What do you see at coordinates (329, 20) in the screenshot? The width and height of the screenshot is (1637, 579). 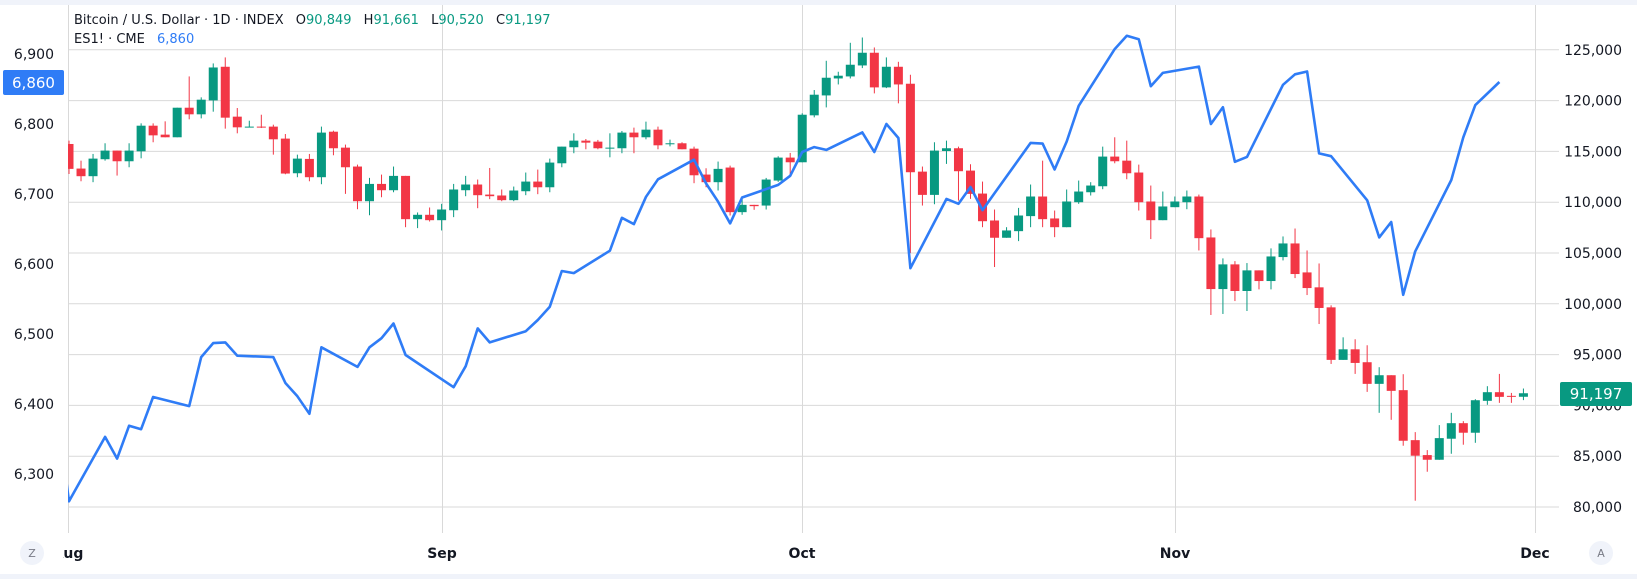 I see `legend-open-value: 90,849` at bounding box center [329, 20].